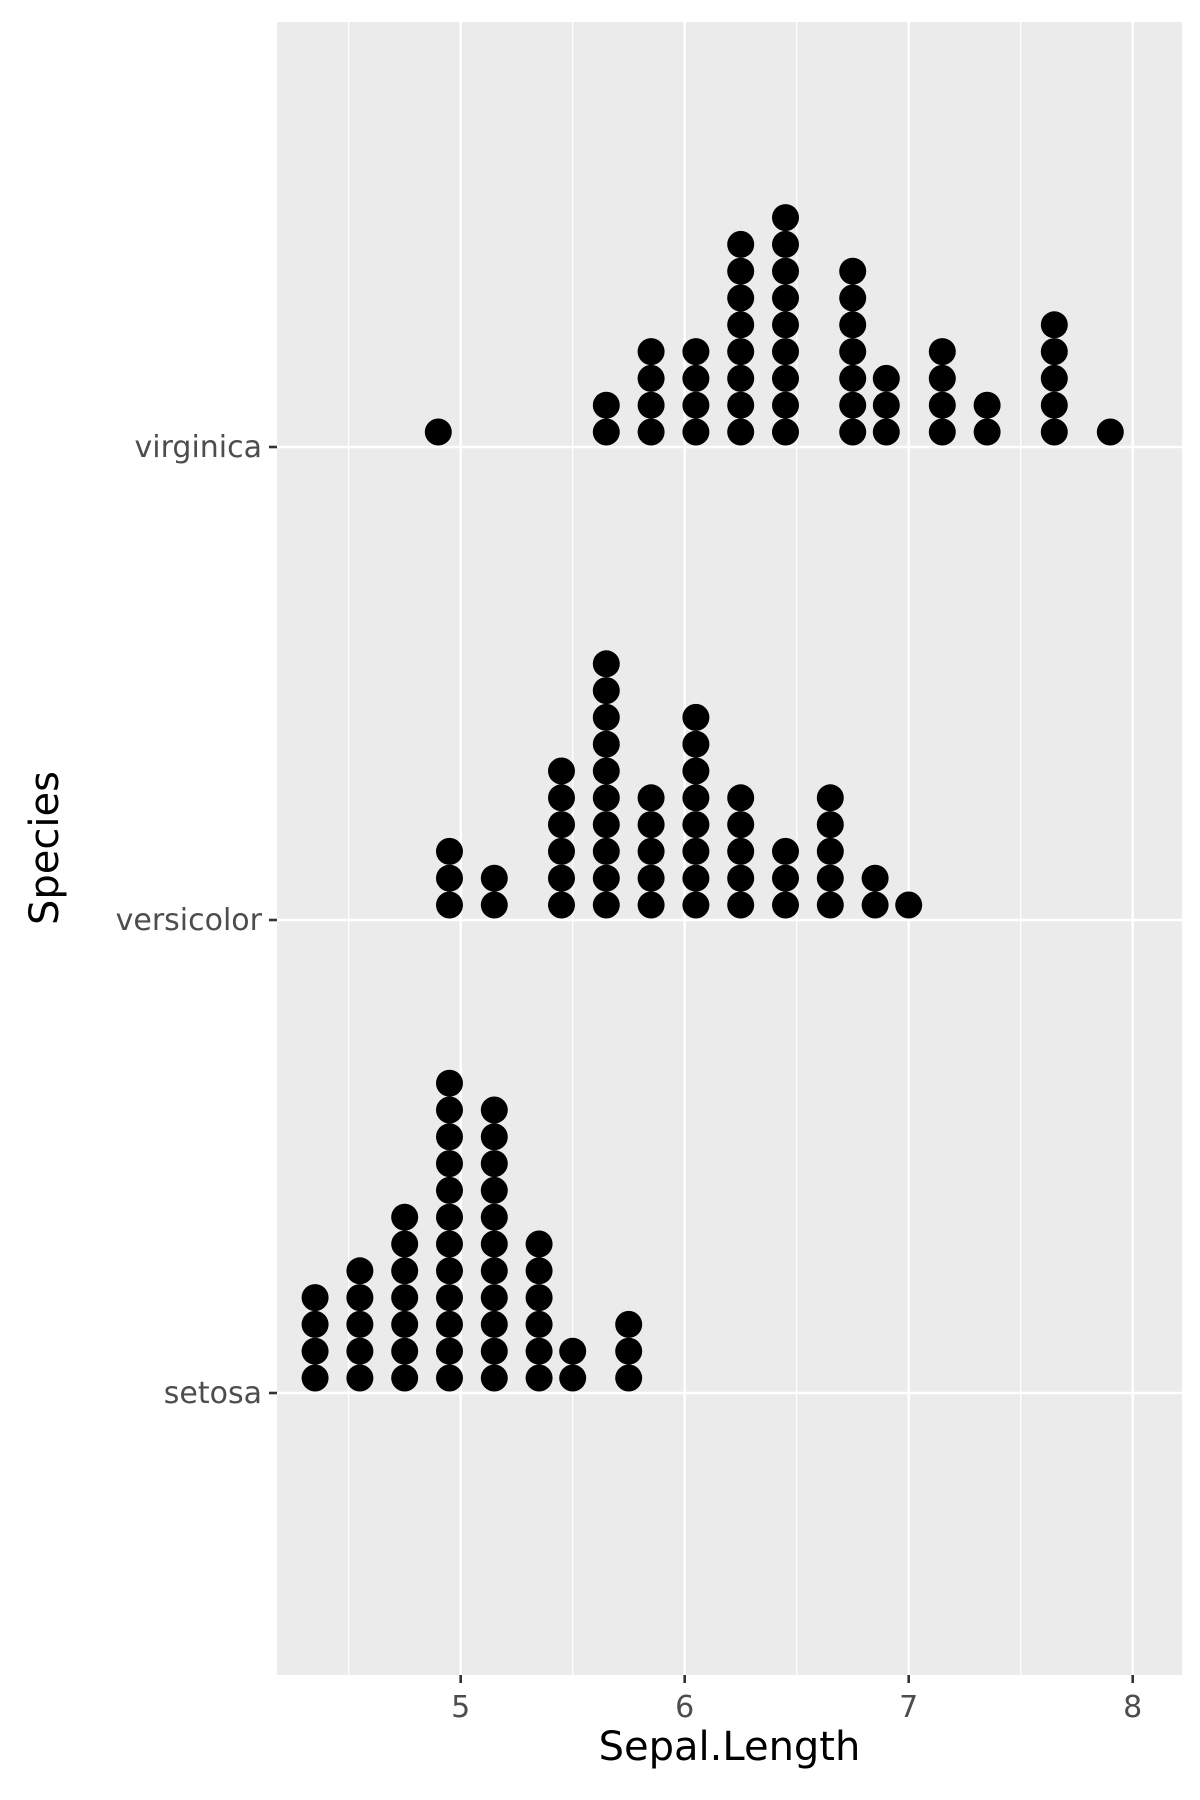  What do you see at coordinates (730, 1747) in the screenshot?
I see `x-axis-title: Sepal.Length` at bounding box center [730, 1747].